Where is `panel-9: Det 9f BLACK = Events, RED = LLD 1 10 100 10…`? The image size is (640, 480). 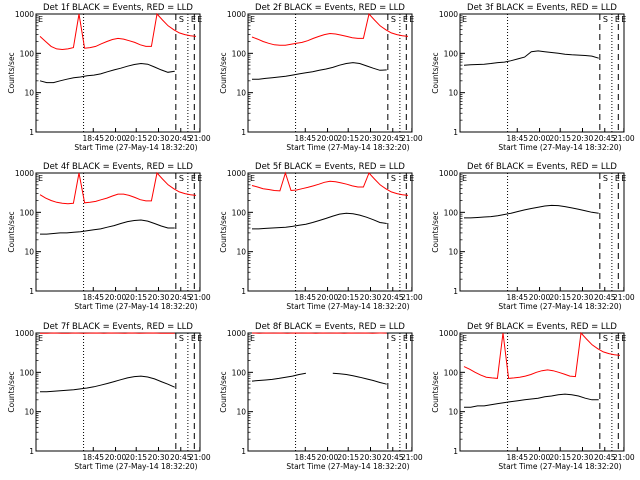 panel-9: Det 9f BLACK = Events, RED = LLD 1 10 100 10… is located at coordinates (533, 396).